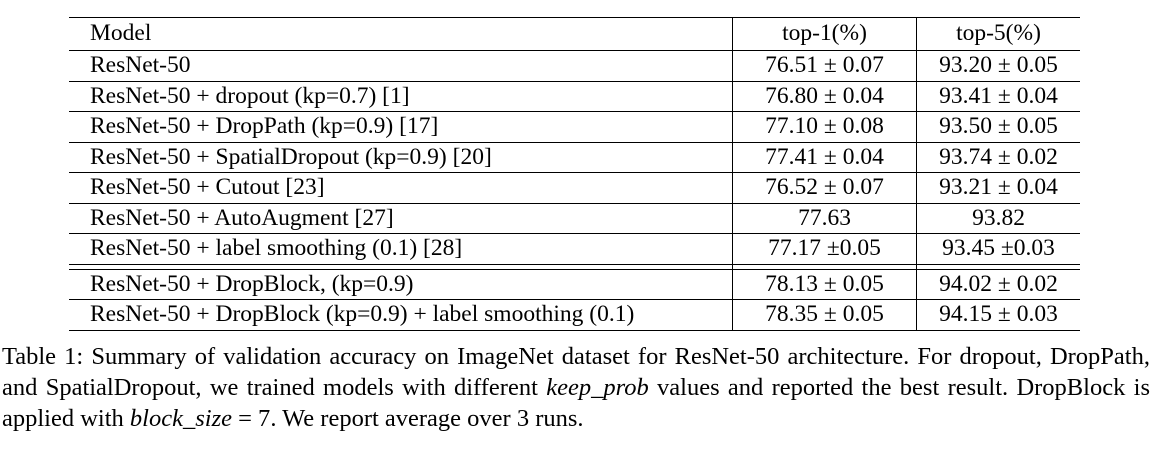 The width and height of the screenshot is (1155, 449). Describe the element at coordinates (824, 127) in the screenshot. I see `cell-top1: 77.10 ± 0.08` at that location.